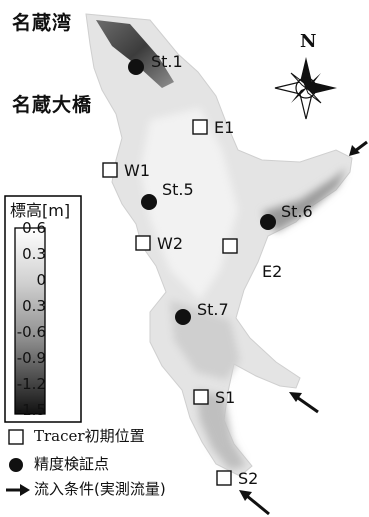 The height and width of the screenshot is (517, 369). I want to click on station-marker-st7, so click(183, 317).